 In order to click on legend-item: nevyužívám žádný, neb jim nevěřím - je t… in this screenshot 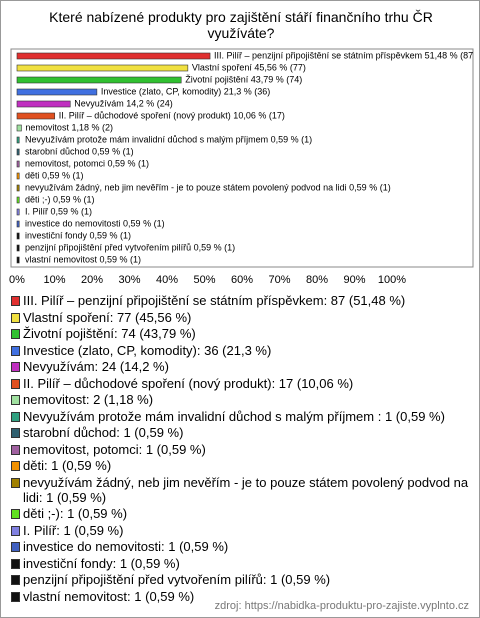, I will do `click(240, 490)`.